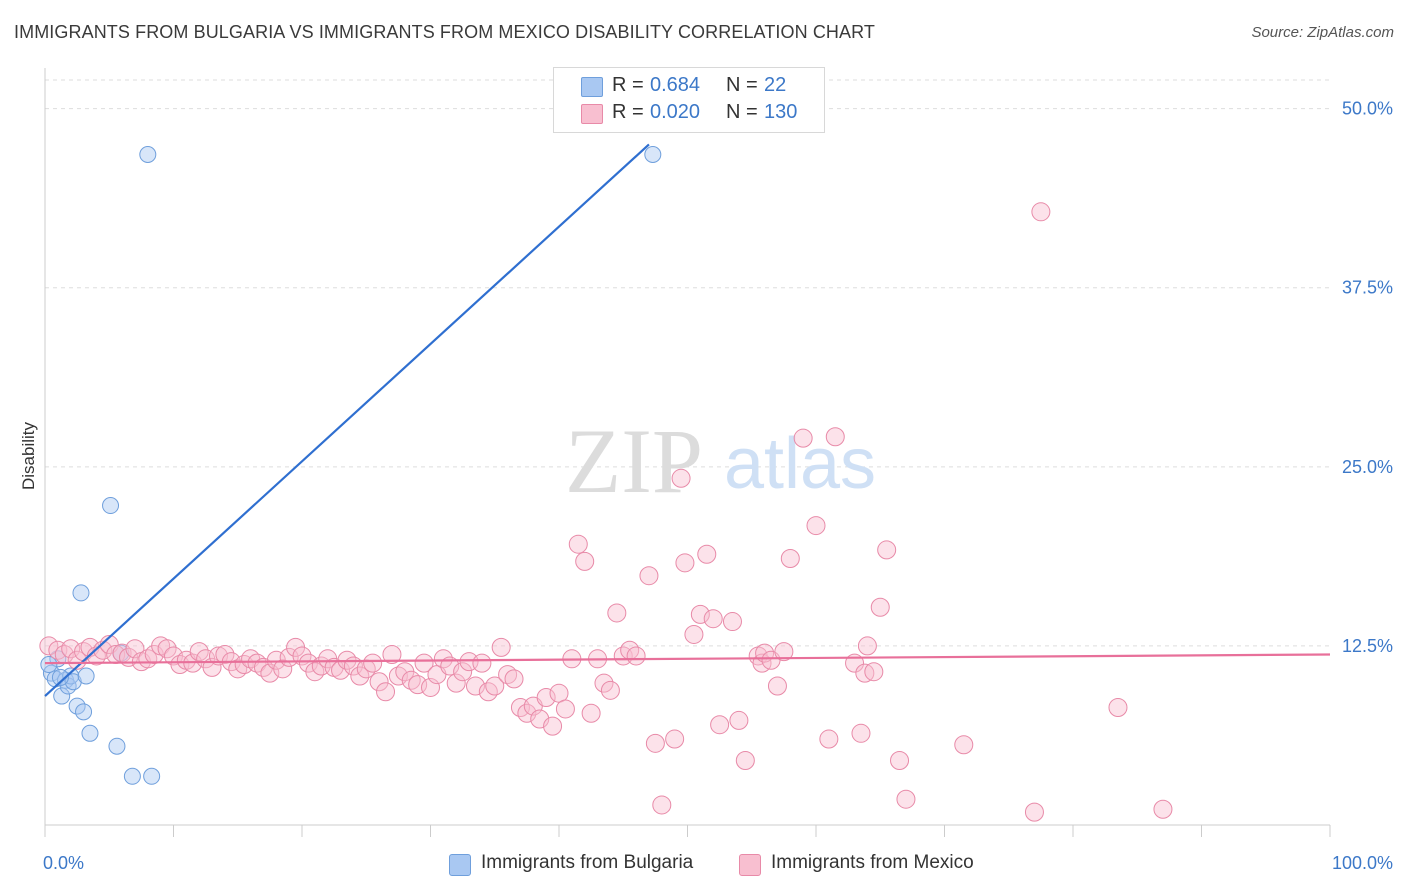 The height and width of the screenshot is (892, 1406). Describe the element at coordinates (1322, 32) in the screenshot. I see `source-label: Source: ZipAtlas.com` at that location.